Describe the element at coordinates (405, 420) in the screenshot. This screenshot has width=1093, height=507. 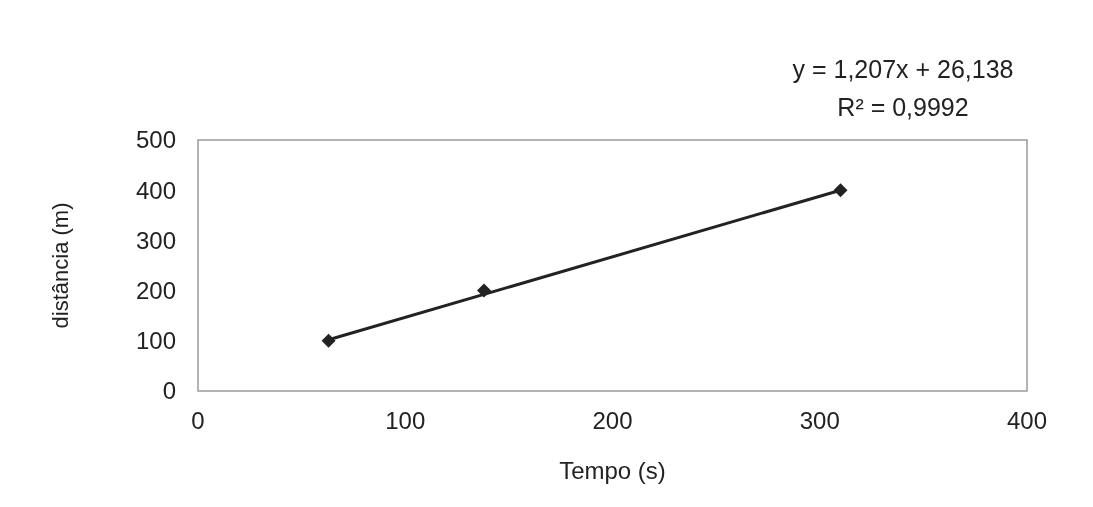
I see `x-tick-label: 100` at that location.